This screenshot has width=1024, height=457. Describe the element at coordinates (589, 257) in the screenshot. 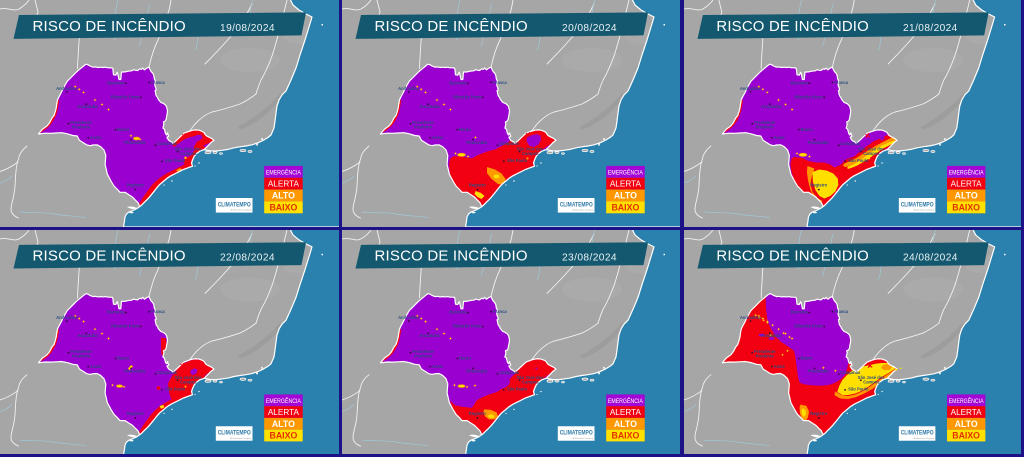

I see `svg-text: 23/08/2024` at that location.